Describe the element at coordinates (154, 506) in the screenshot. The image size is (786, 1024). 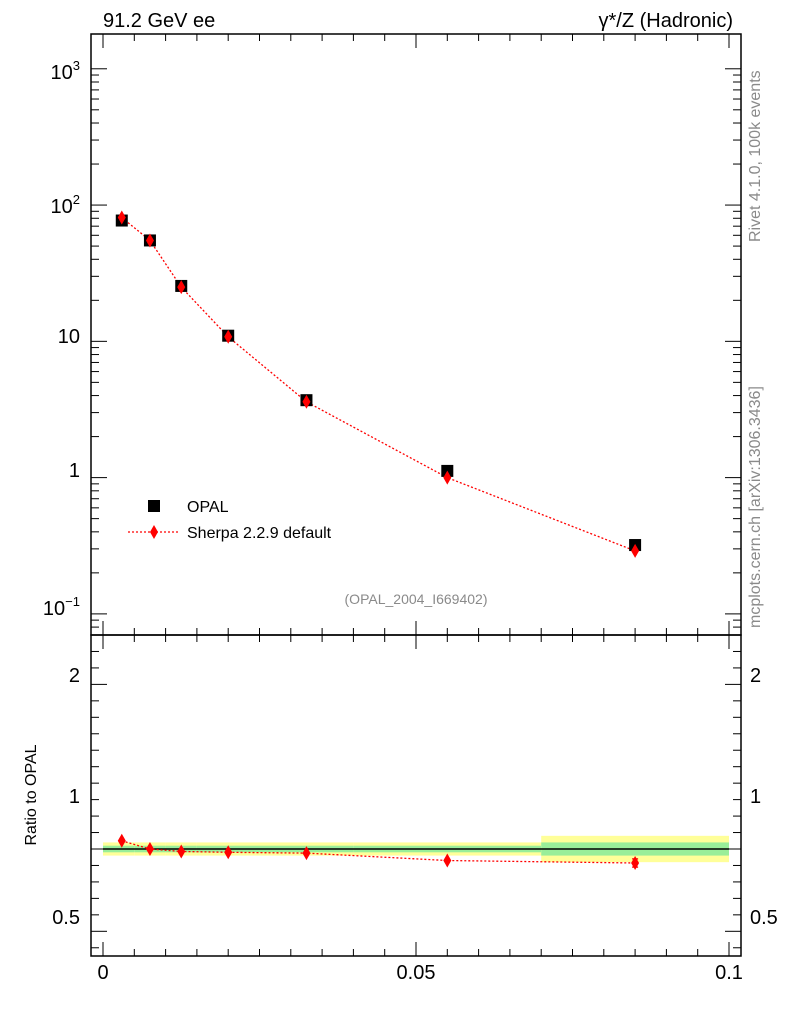
I see `legend-opal-marker` at that location.